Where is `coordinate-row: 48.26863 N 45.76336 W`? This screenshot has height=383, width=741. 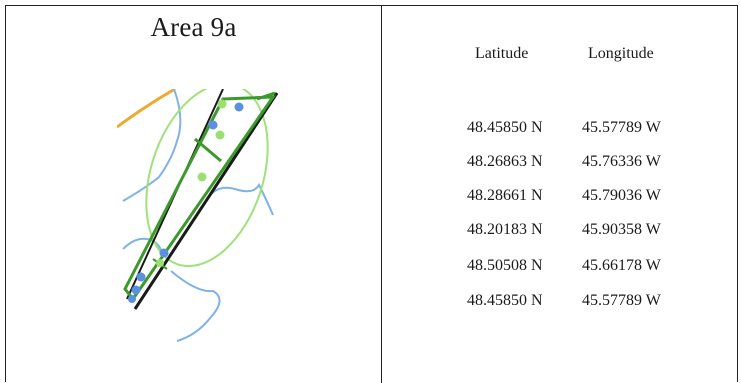
coordinate-row: 48.26863 N 45.76336 W is located at coordinates (560, 162).